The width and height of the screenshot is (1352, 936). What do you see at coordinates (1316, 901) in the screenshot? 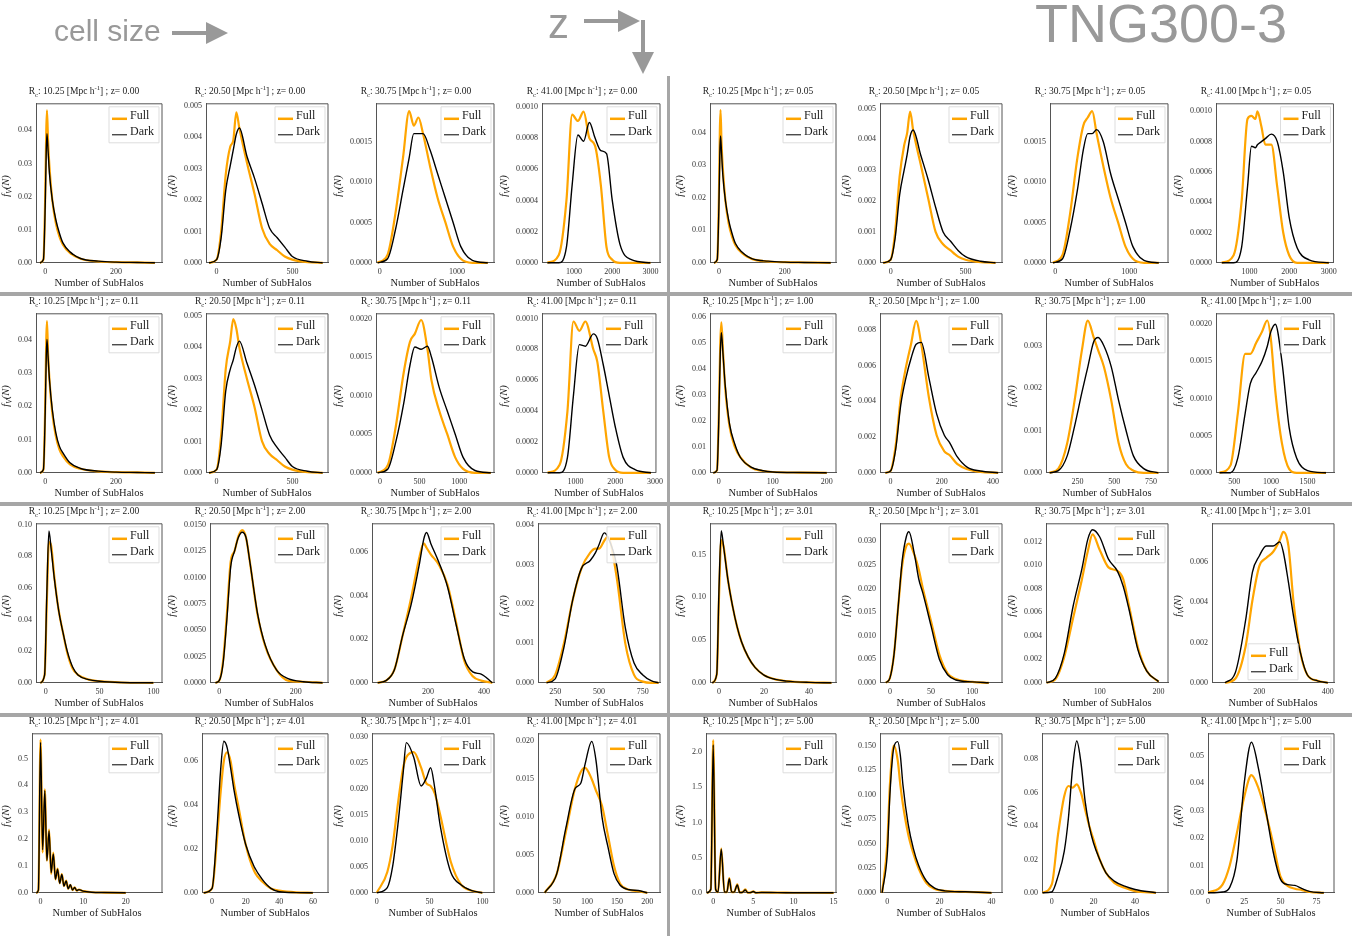
I see `x-tick-label: 75` at bounding box center [1316, 901].